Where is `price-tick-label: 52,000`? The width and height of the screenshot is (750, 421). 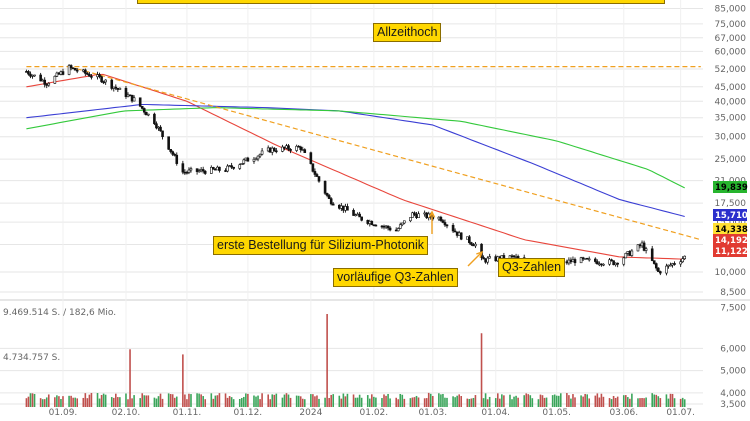 price-tick-label: 52,000 is located at coordinates (731, 70).